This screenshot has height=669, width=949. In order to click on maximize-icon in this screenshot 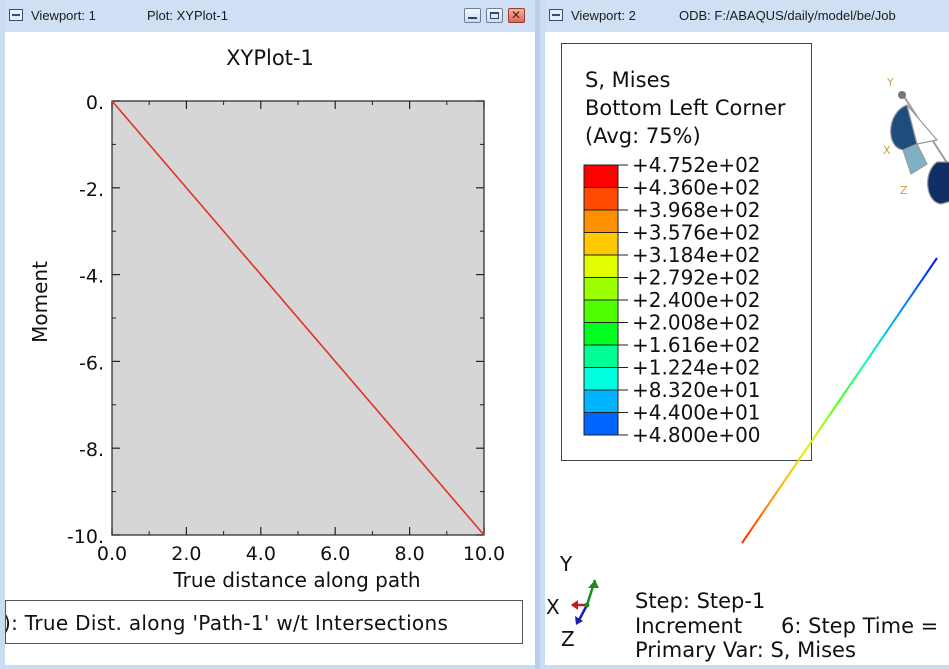, I will do `click(494, 15)`.